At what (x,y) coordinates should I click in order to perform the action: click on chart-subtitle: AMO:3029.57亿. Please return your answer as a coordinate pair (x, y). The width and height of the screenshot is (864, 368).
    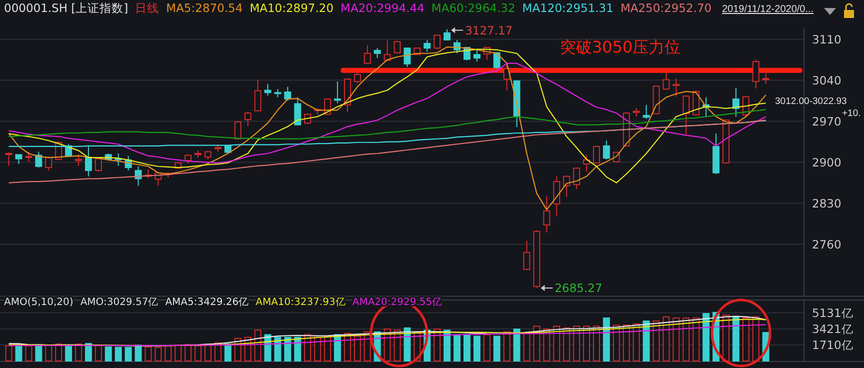
    Looking at the image, I should click on (119, 302).